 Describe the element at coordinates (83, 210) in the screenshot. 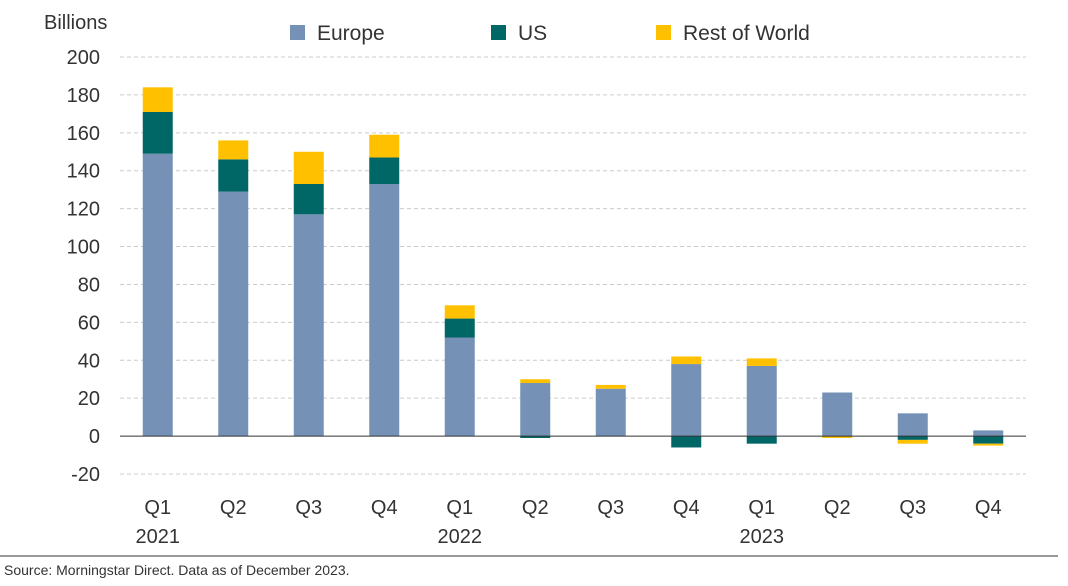

I see `y-tick-label: 120` at that location.